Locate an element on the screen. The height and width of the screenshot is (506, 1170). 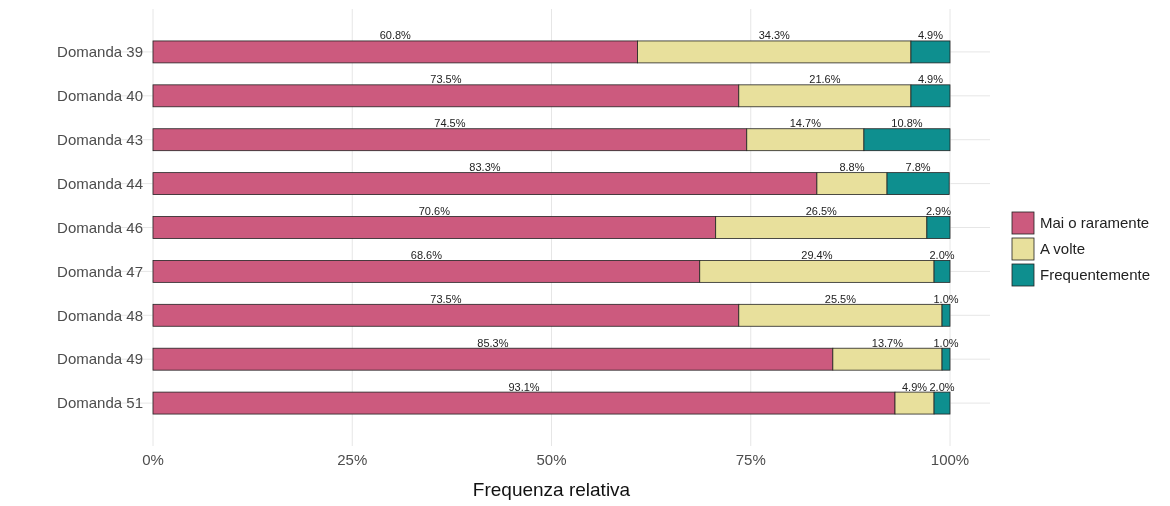
y-tick-label: Domanda 51 is located at coordinates (100, 403).